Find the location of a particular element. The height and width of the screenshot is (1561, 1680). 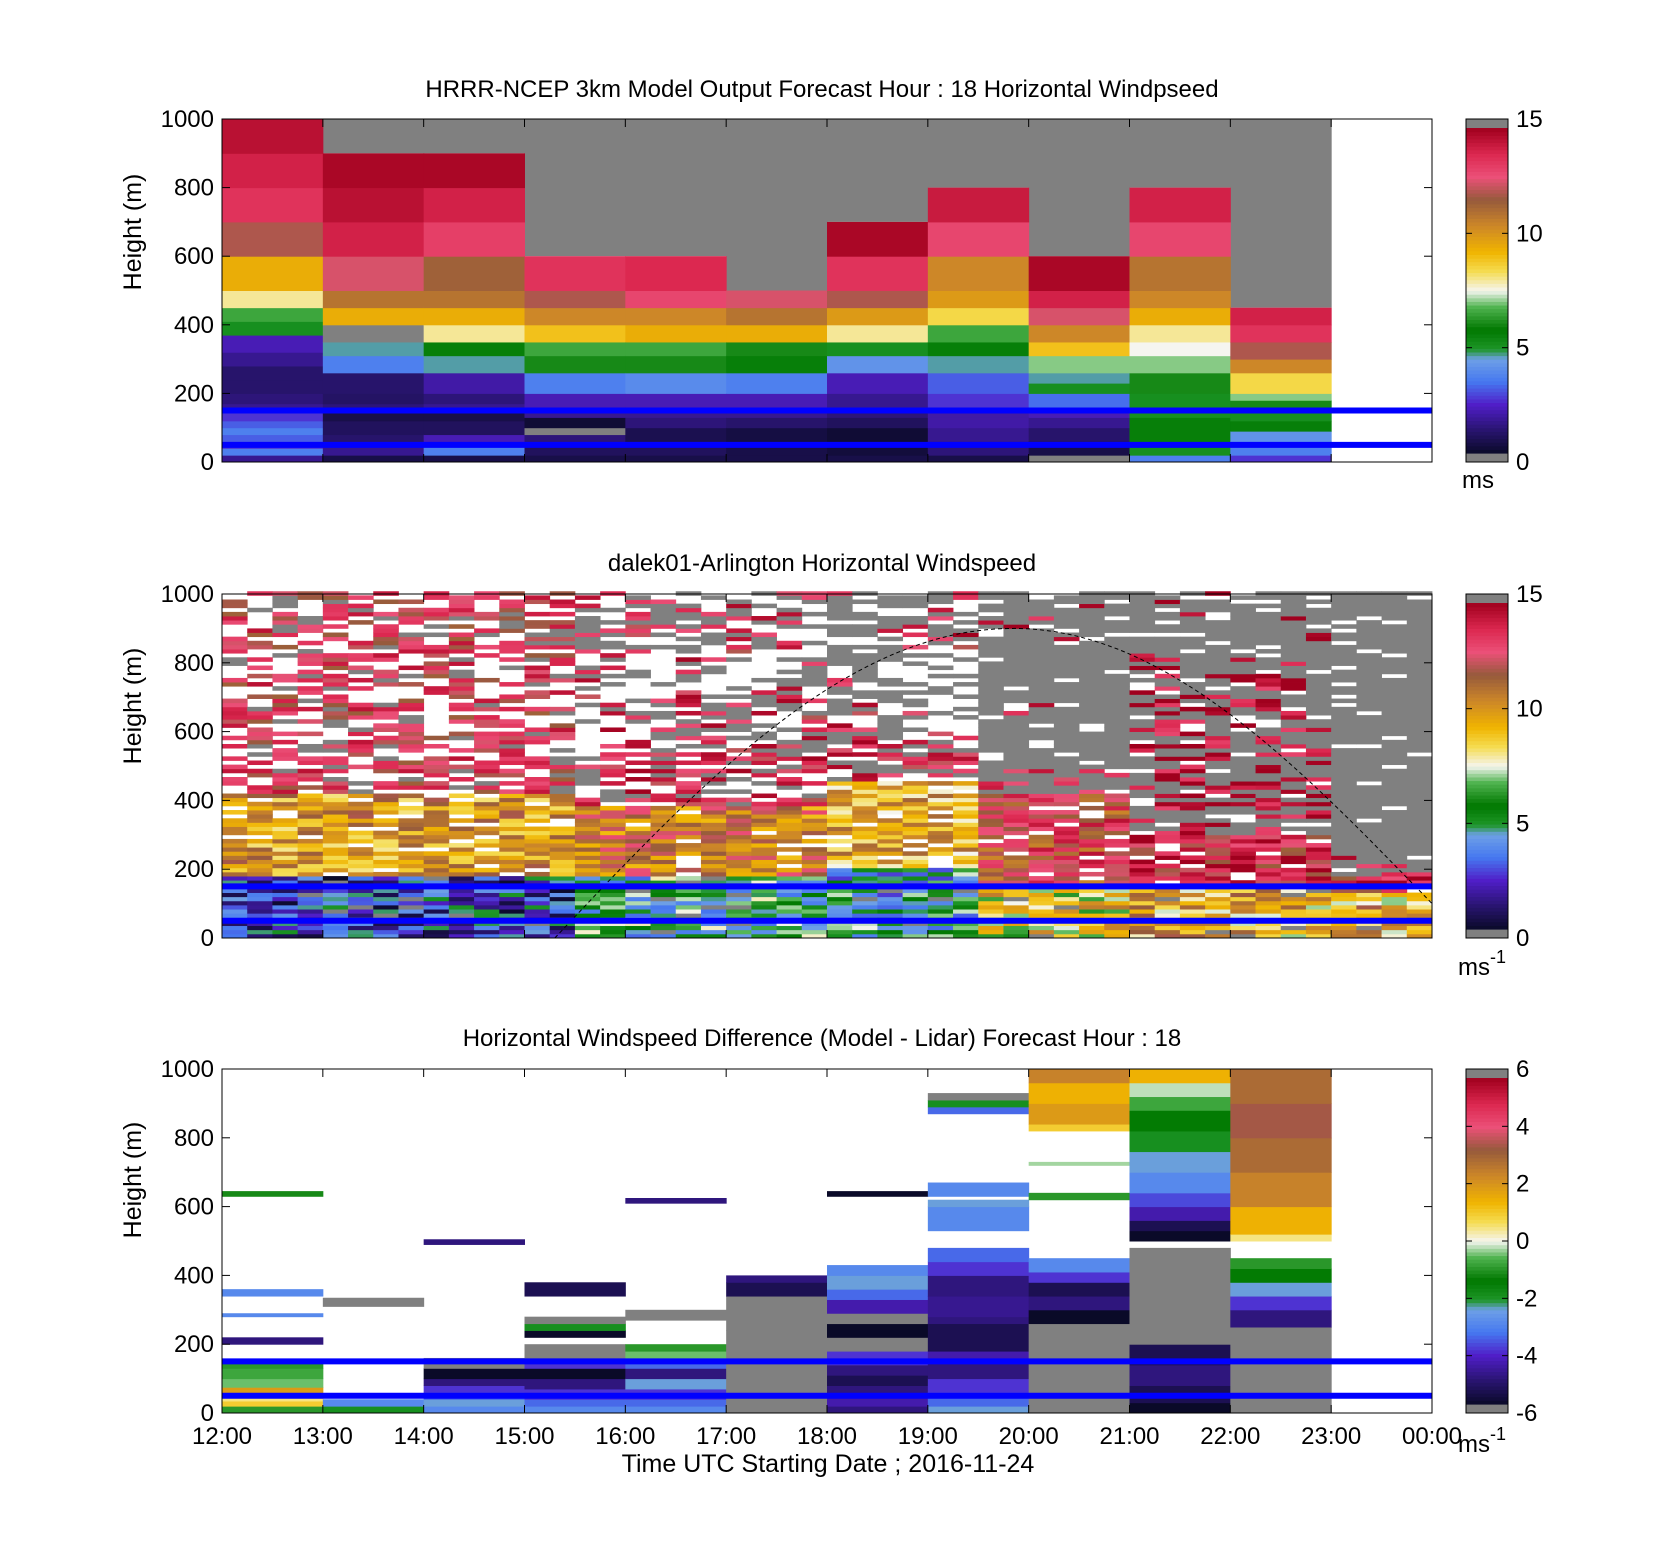

colorbar-tick-label: 2 is located at coordinates (1522, 1184).